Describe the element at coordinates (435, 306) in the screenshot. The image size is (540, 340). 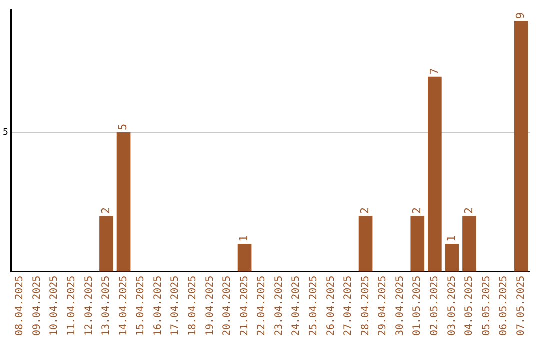
I see `x-tick-label: 02.05.2025` at that location.